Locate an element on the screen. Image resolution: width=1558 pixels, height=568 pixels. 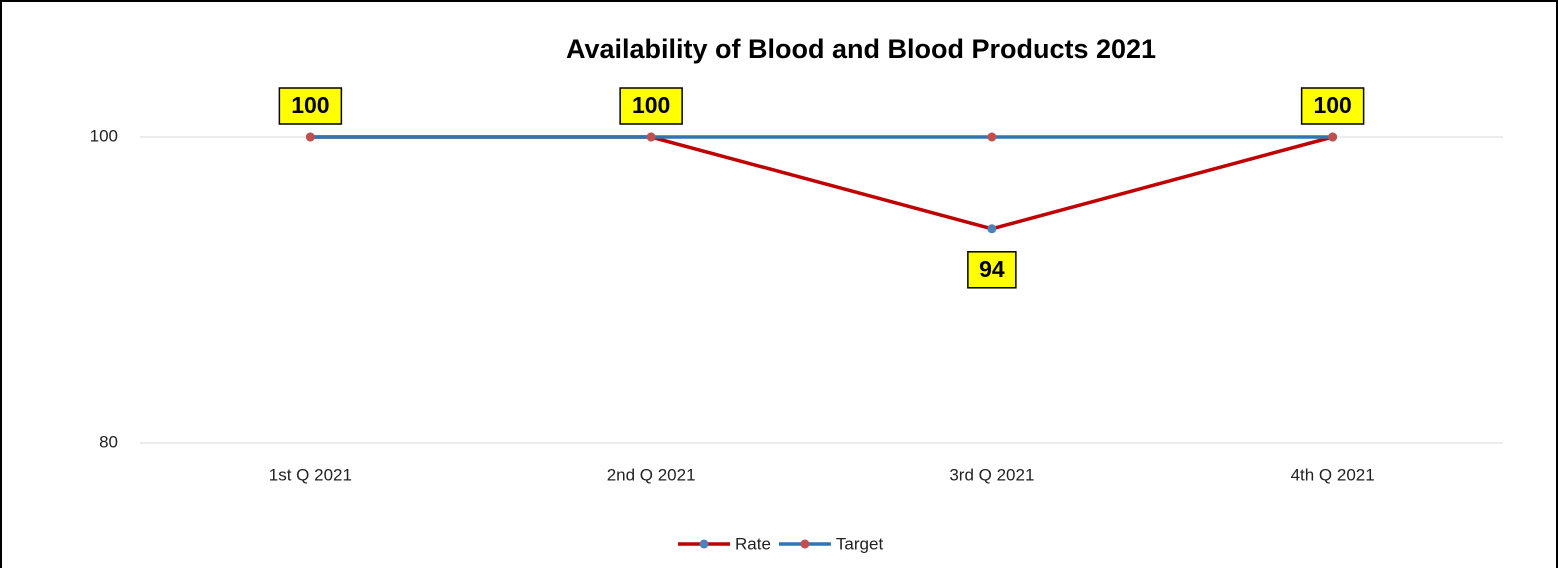
data-label: 94 is located at coordinates (992, 269).